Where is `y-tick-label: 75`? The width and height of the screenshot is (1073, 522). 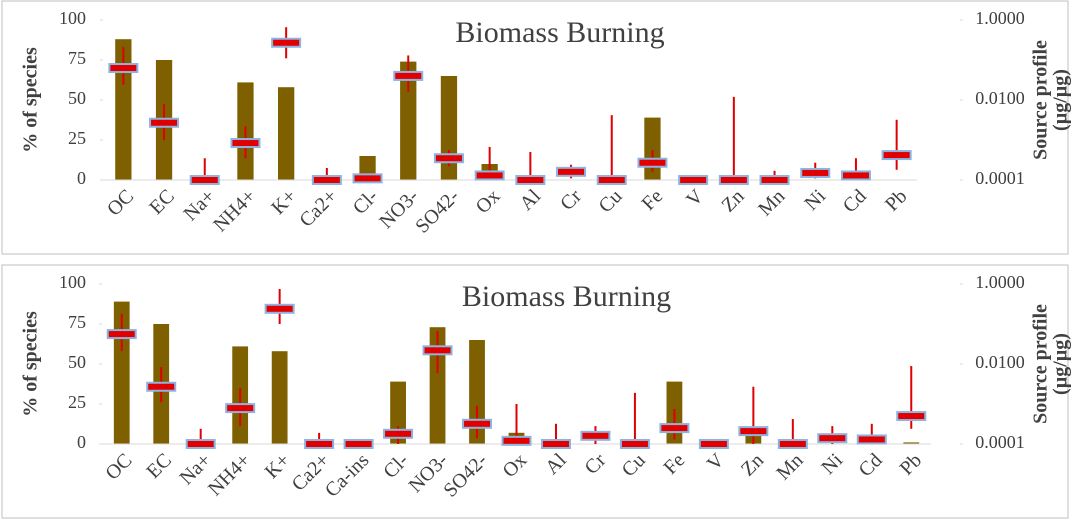
y-tick-label: 75 is located at coordinates (77, 322).